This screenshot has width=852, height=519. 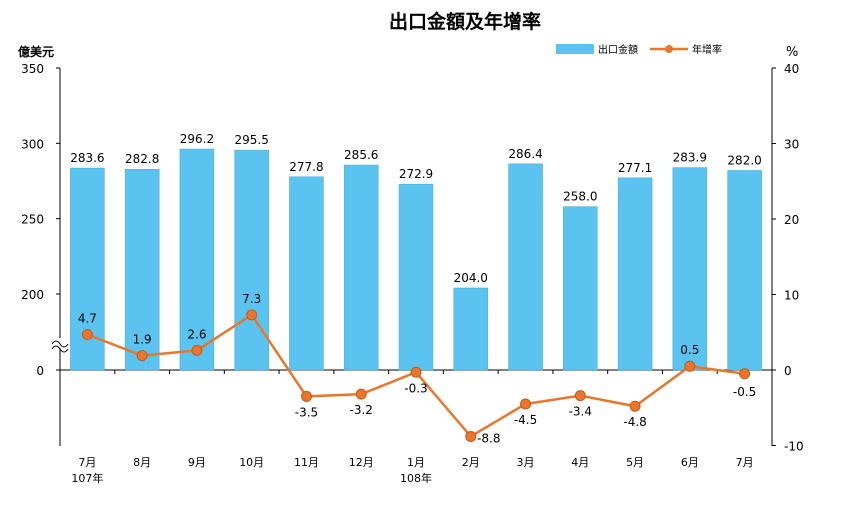 What do you see at coordinates (87, 478) in the screenshot?
I see `x-year-label: 107年` at bounding box center [87, 478].